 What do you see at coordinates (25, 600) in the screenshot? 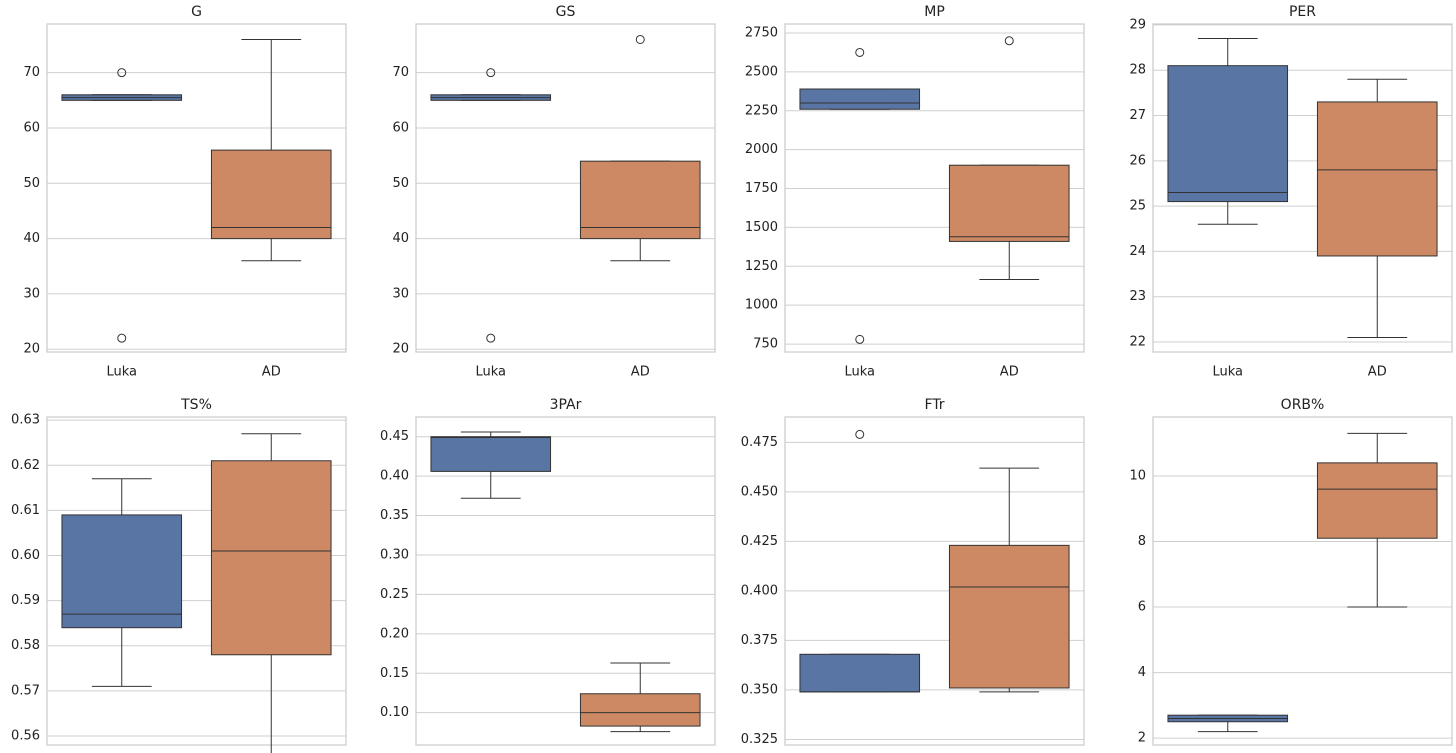
I see `y-tick-label: 0.59` at bounding box center [25, 600].